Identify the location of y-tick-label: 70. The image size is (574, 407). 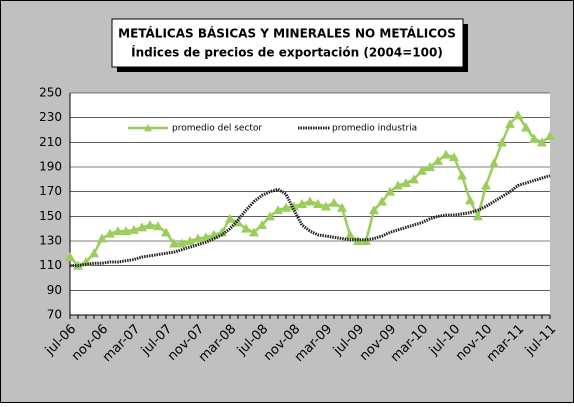
(54, 315).